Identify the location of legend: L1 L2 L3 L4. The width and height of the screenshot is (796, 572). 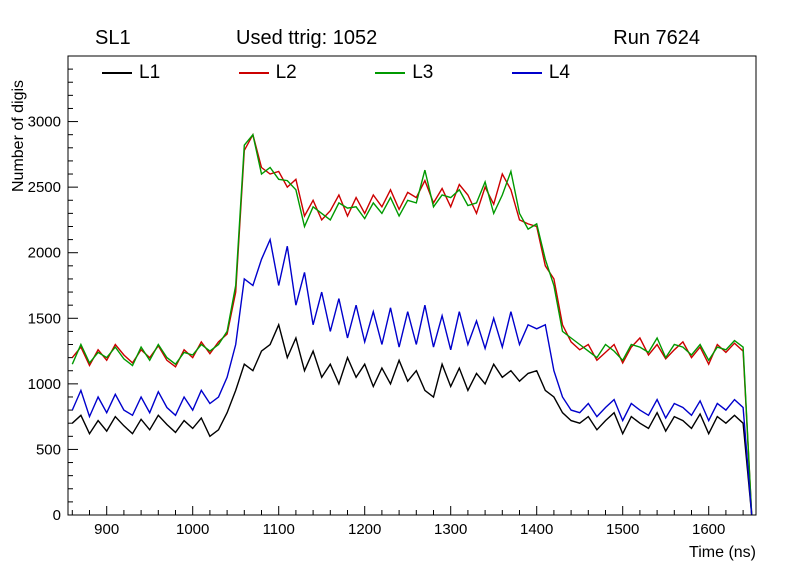
(336, 73).